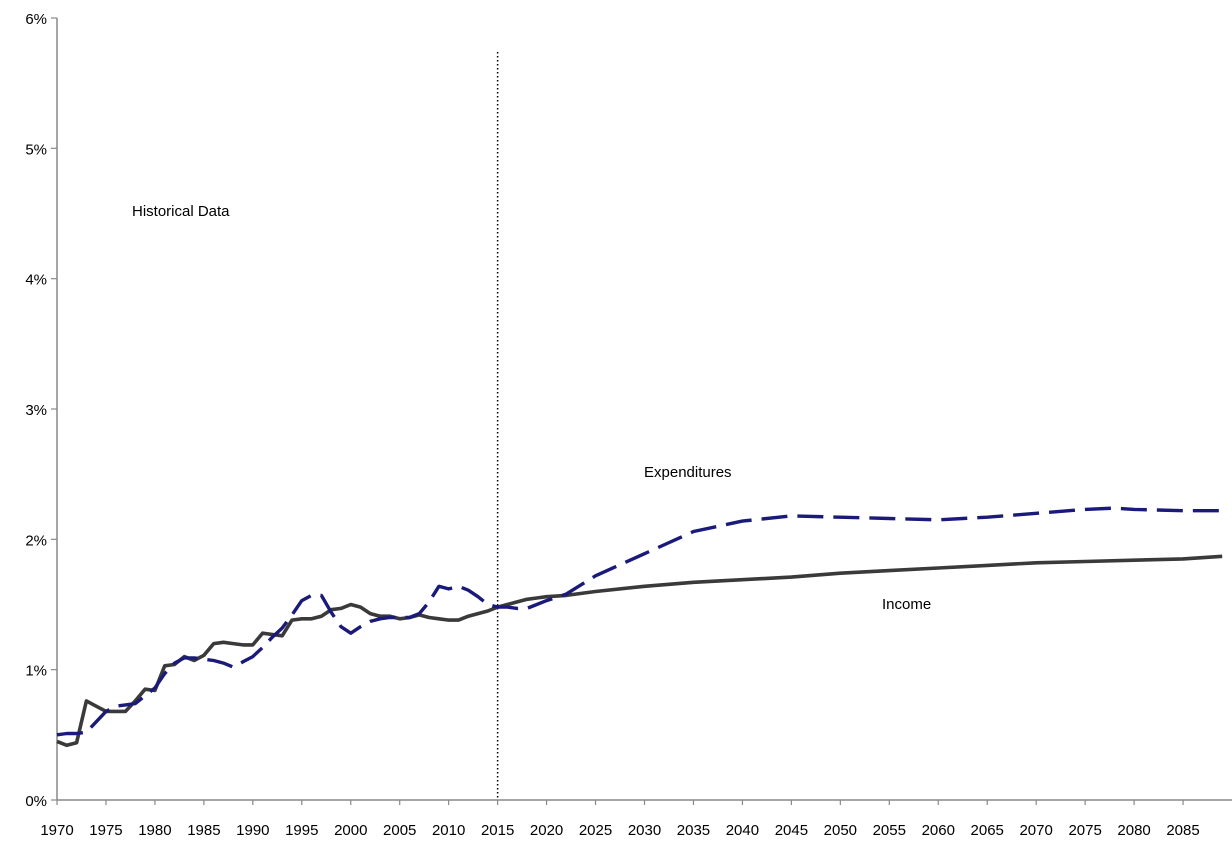  Describe the element at coordinates (181, 211) in the screenshot. I see `historical-data-label: Historical Data` at that location.